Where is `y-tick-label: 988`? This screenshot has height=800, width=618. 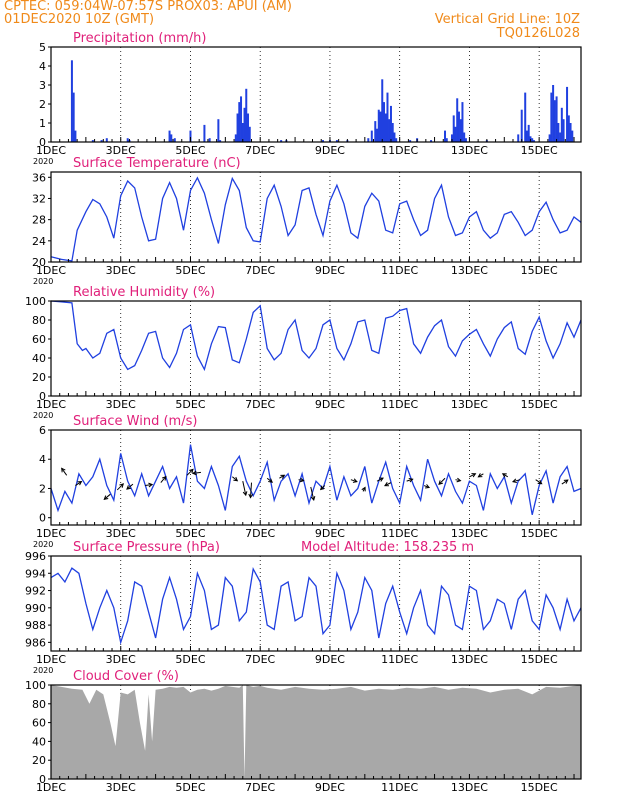
y-tick-label: 988 is located at coordinates (35, 625).